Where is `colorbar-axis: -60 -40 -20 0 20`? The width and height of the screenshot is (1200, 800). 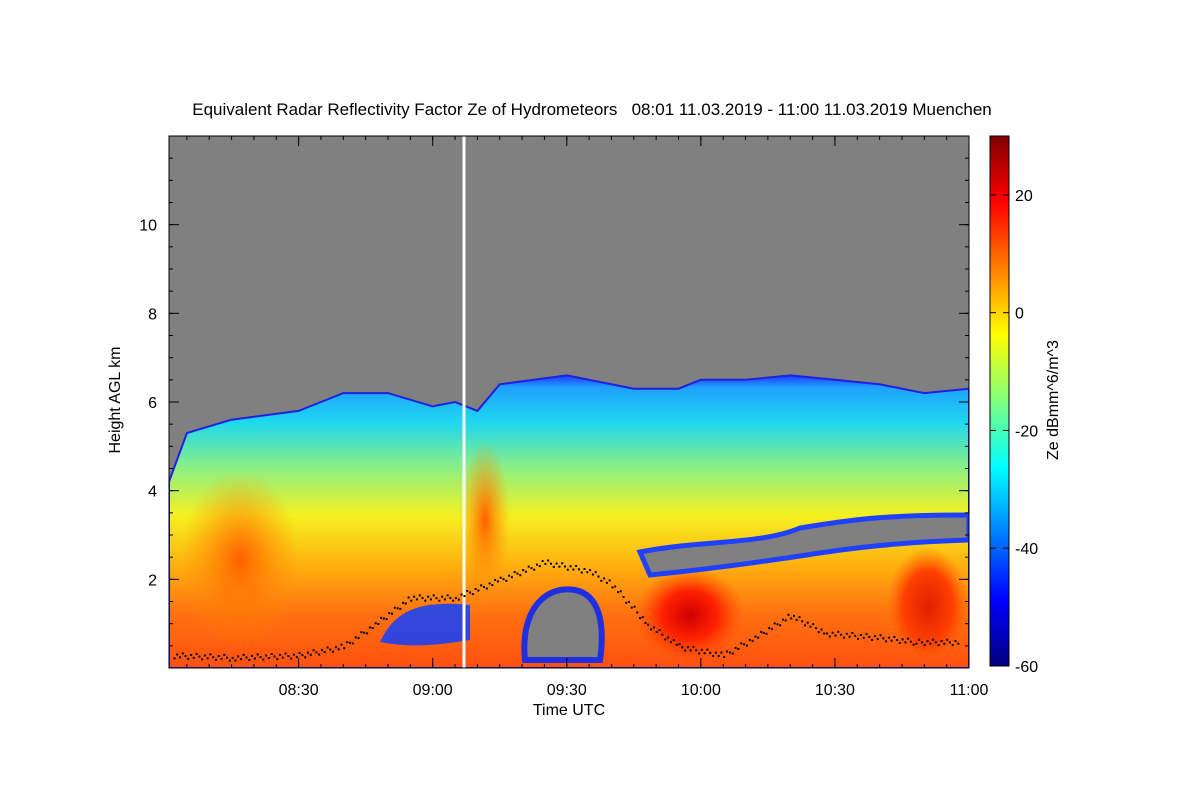
colorbar-axis: -60 -40 -20 0 20 is located at coordinates (1014, 432).